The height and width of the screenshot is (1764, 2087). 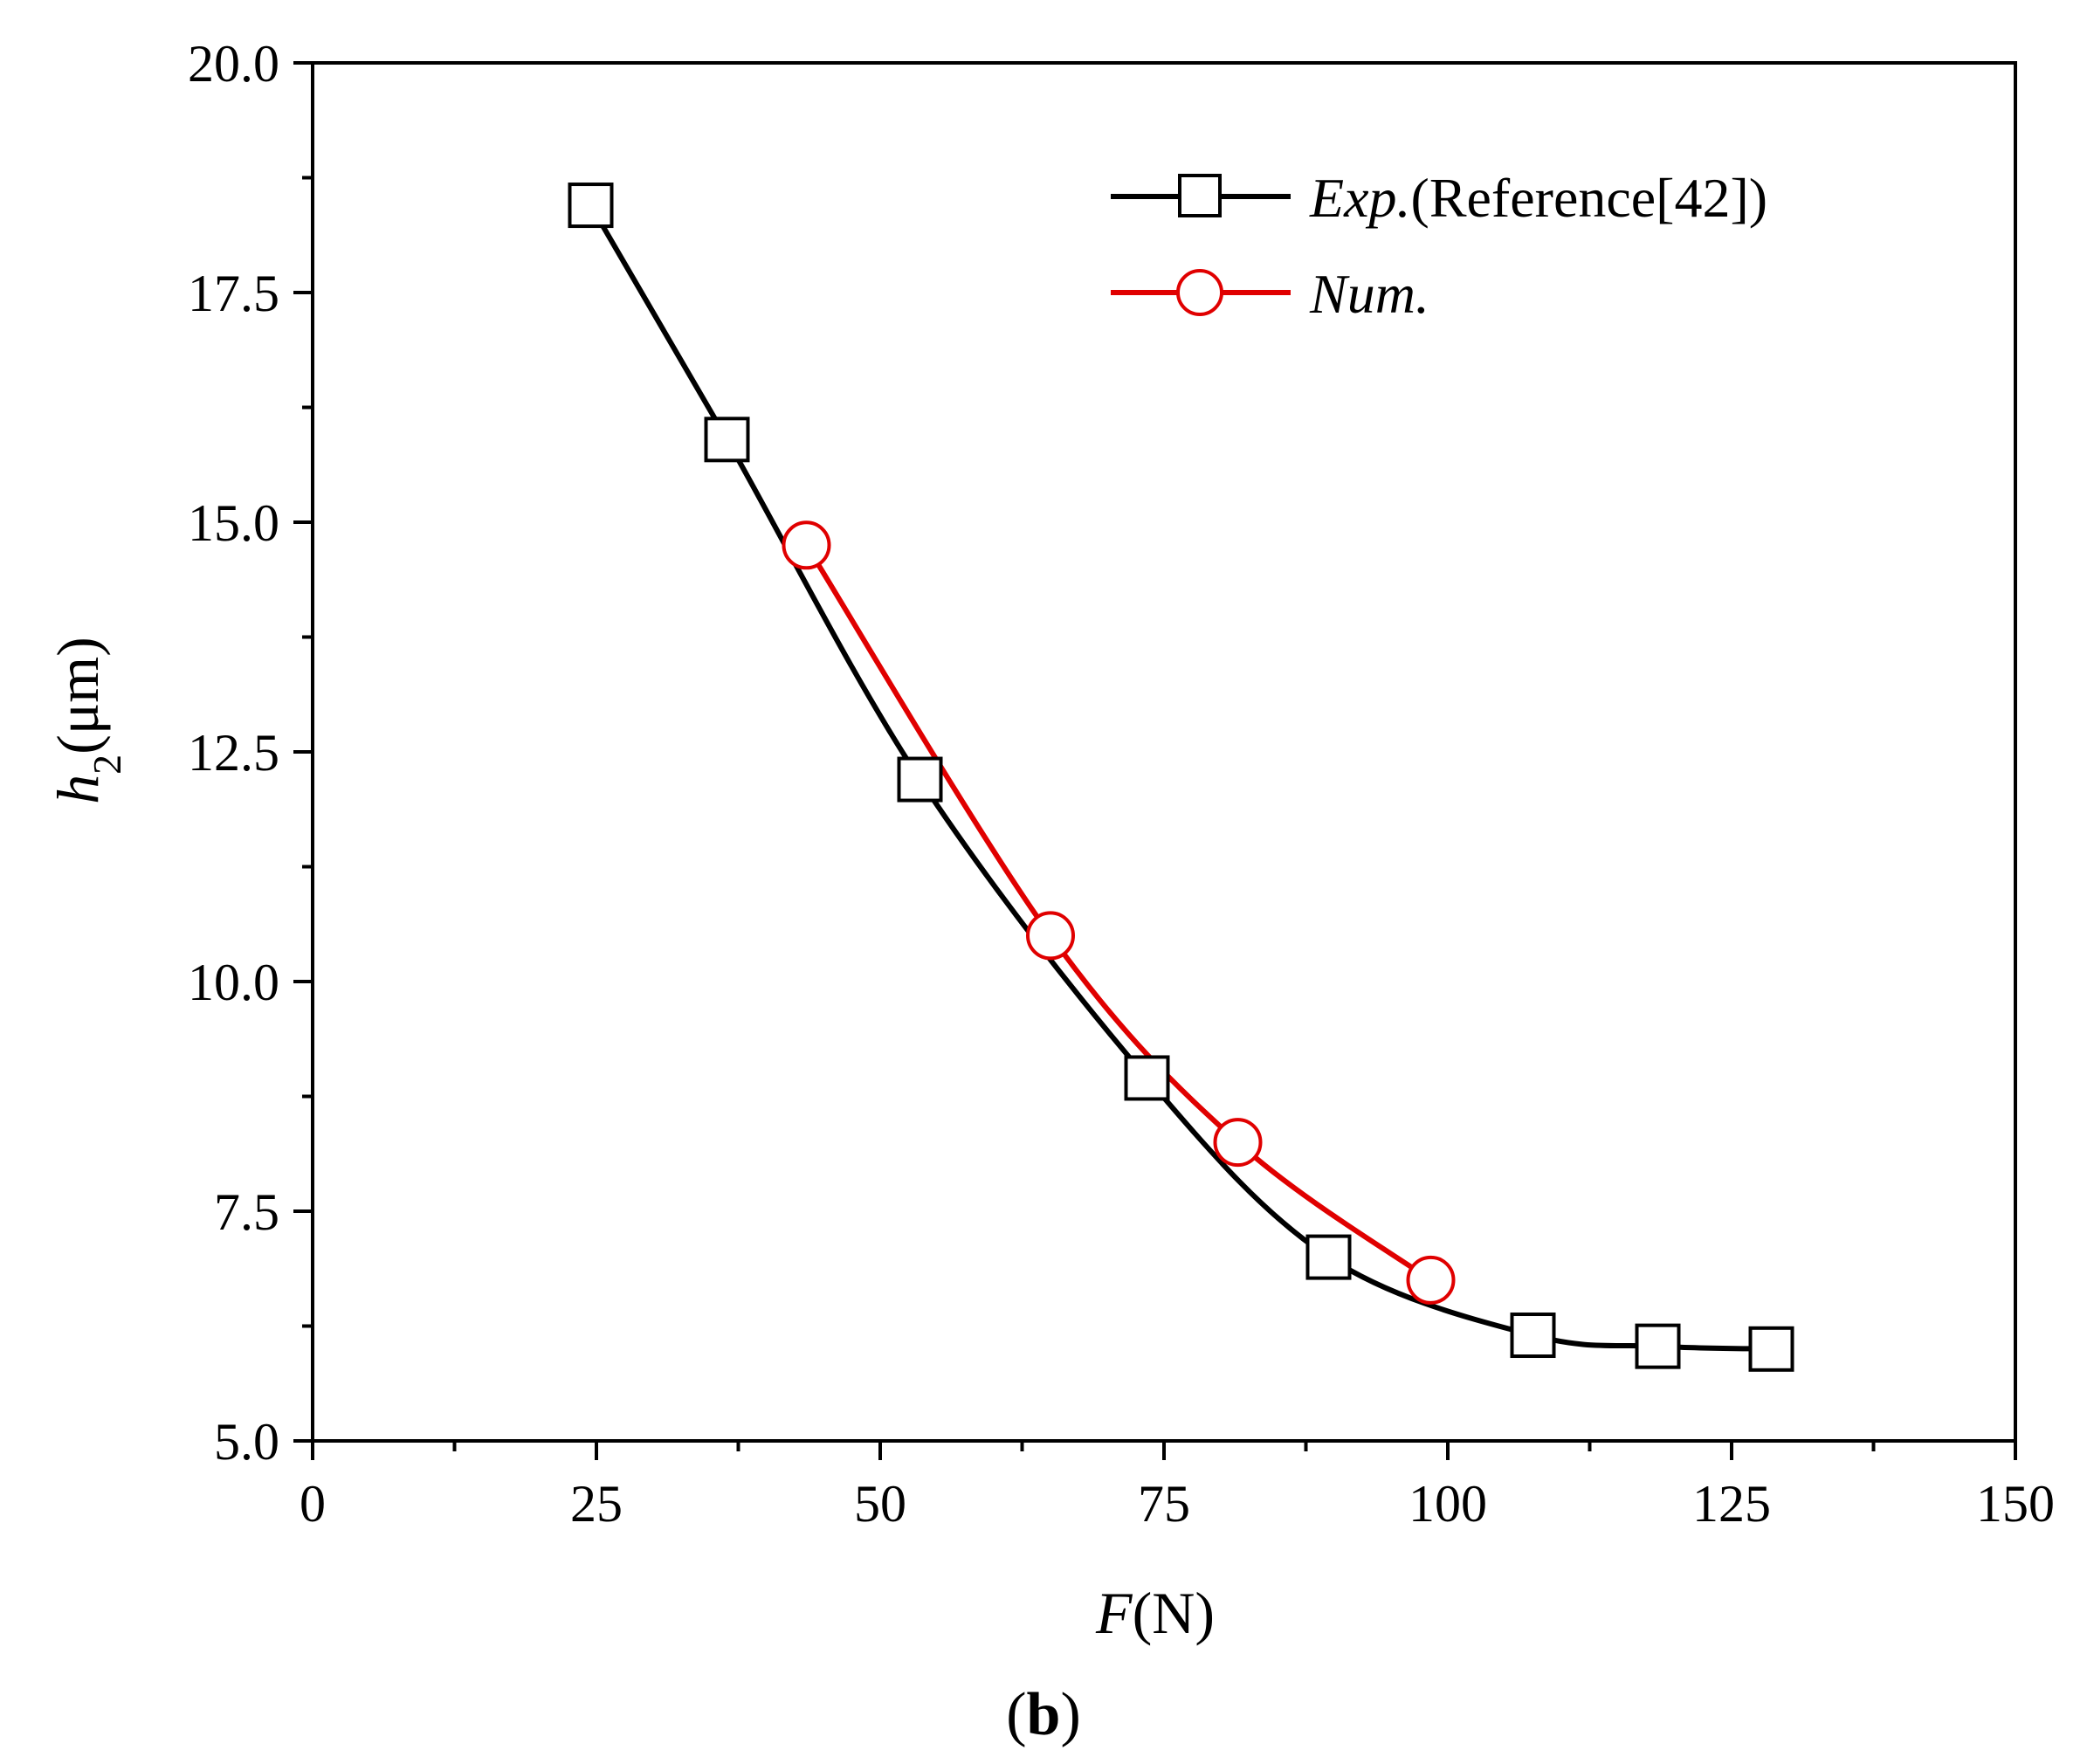 I want to click on x-tick-label: 25, so click(x=597, y=1504).